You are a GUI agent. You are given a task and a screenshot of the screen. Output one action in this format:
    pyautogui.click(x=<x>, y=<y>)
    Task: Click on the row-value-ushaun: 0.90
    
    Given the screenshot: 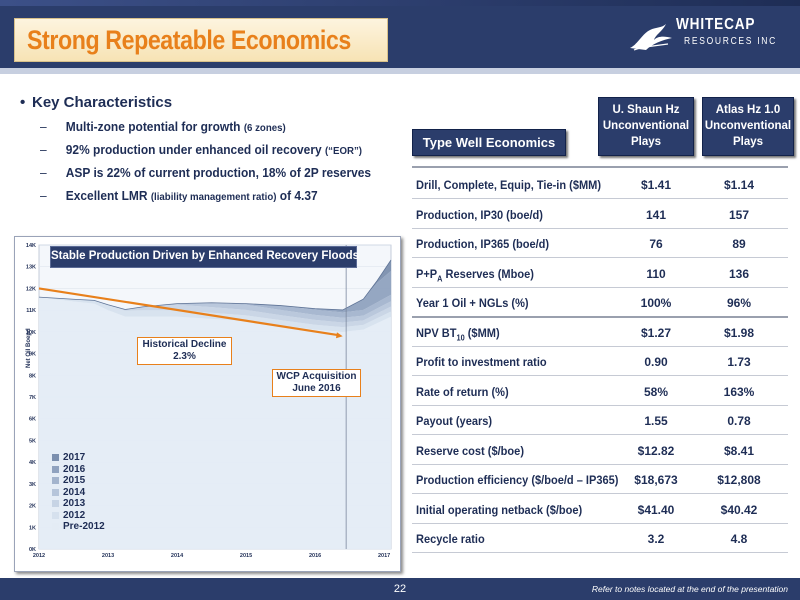 What is the action you would take?
    pyautogui.click(x=656, y=362)
    